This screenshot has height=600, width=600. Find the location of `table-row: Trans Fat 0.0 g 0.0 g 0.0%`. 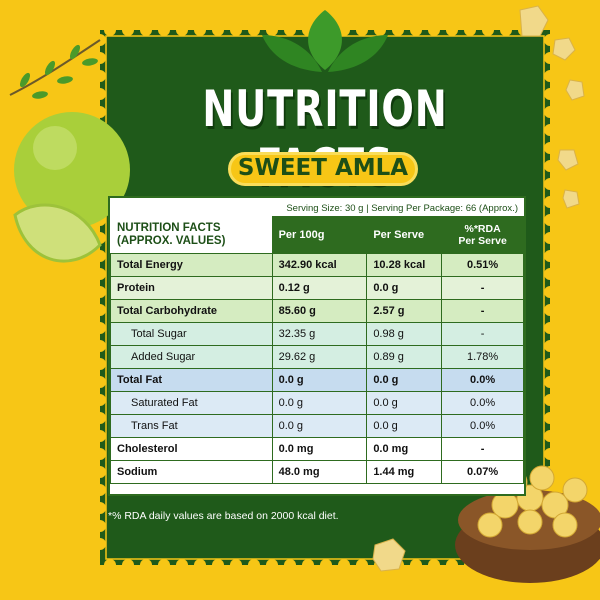

table-row: Trans Fat 0.0 g 0.0 g 0.0% is located at coordinates (317, 426).